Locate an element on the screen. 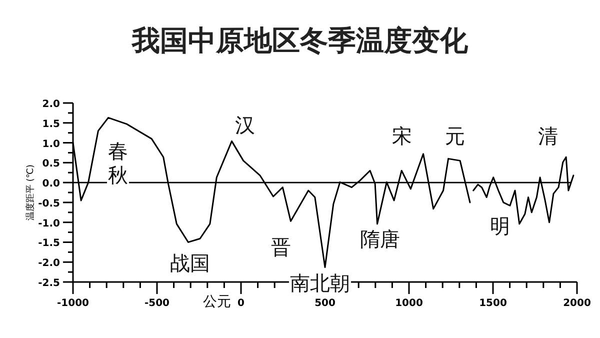 The image size is (600, 338). annotation: 战国 is located at coordinates (190, 263).